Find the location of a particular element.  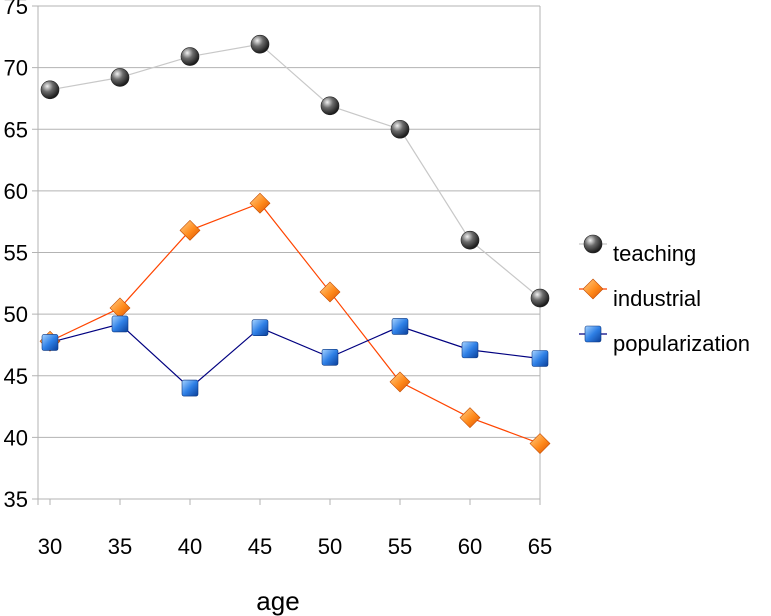

y-tick-label: 55 is located at coordinates (16, 253).